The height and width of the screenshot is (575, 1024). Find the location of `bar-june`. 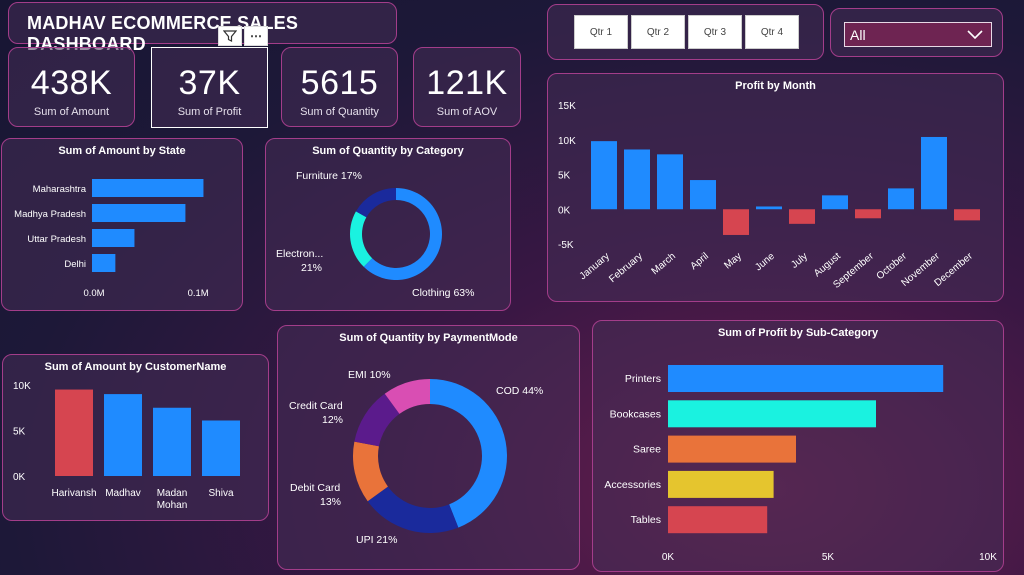

bar-june is located at coordinates (769, 208).